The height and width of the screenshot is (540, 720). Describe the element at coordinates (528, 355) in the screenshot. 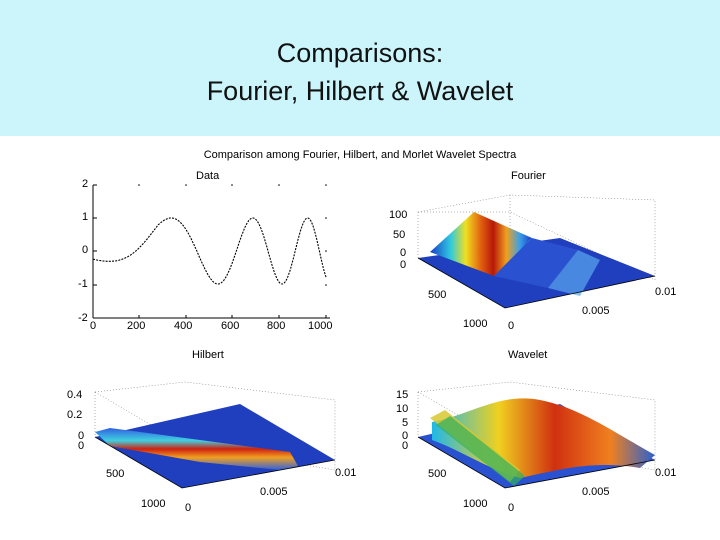

I see `wavelet-panel-title: Wavelet` at that location.